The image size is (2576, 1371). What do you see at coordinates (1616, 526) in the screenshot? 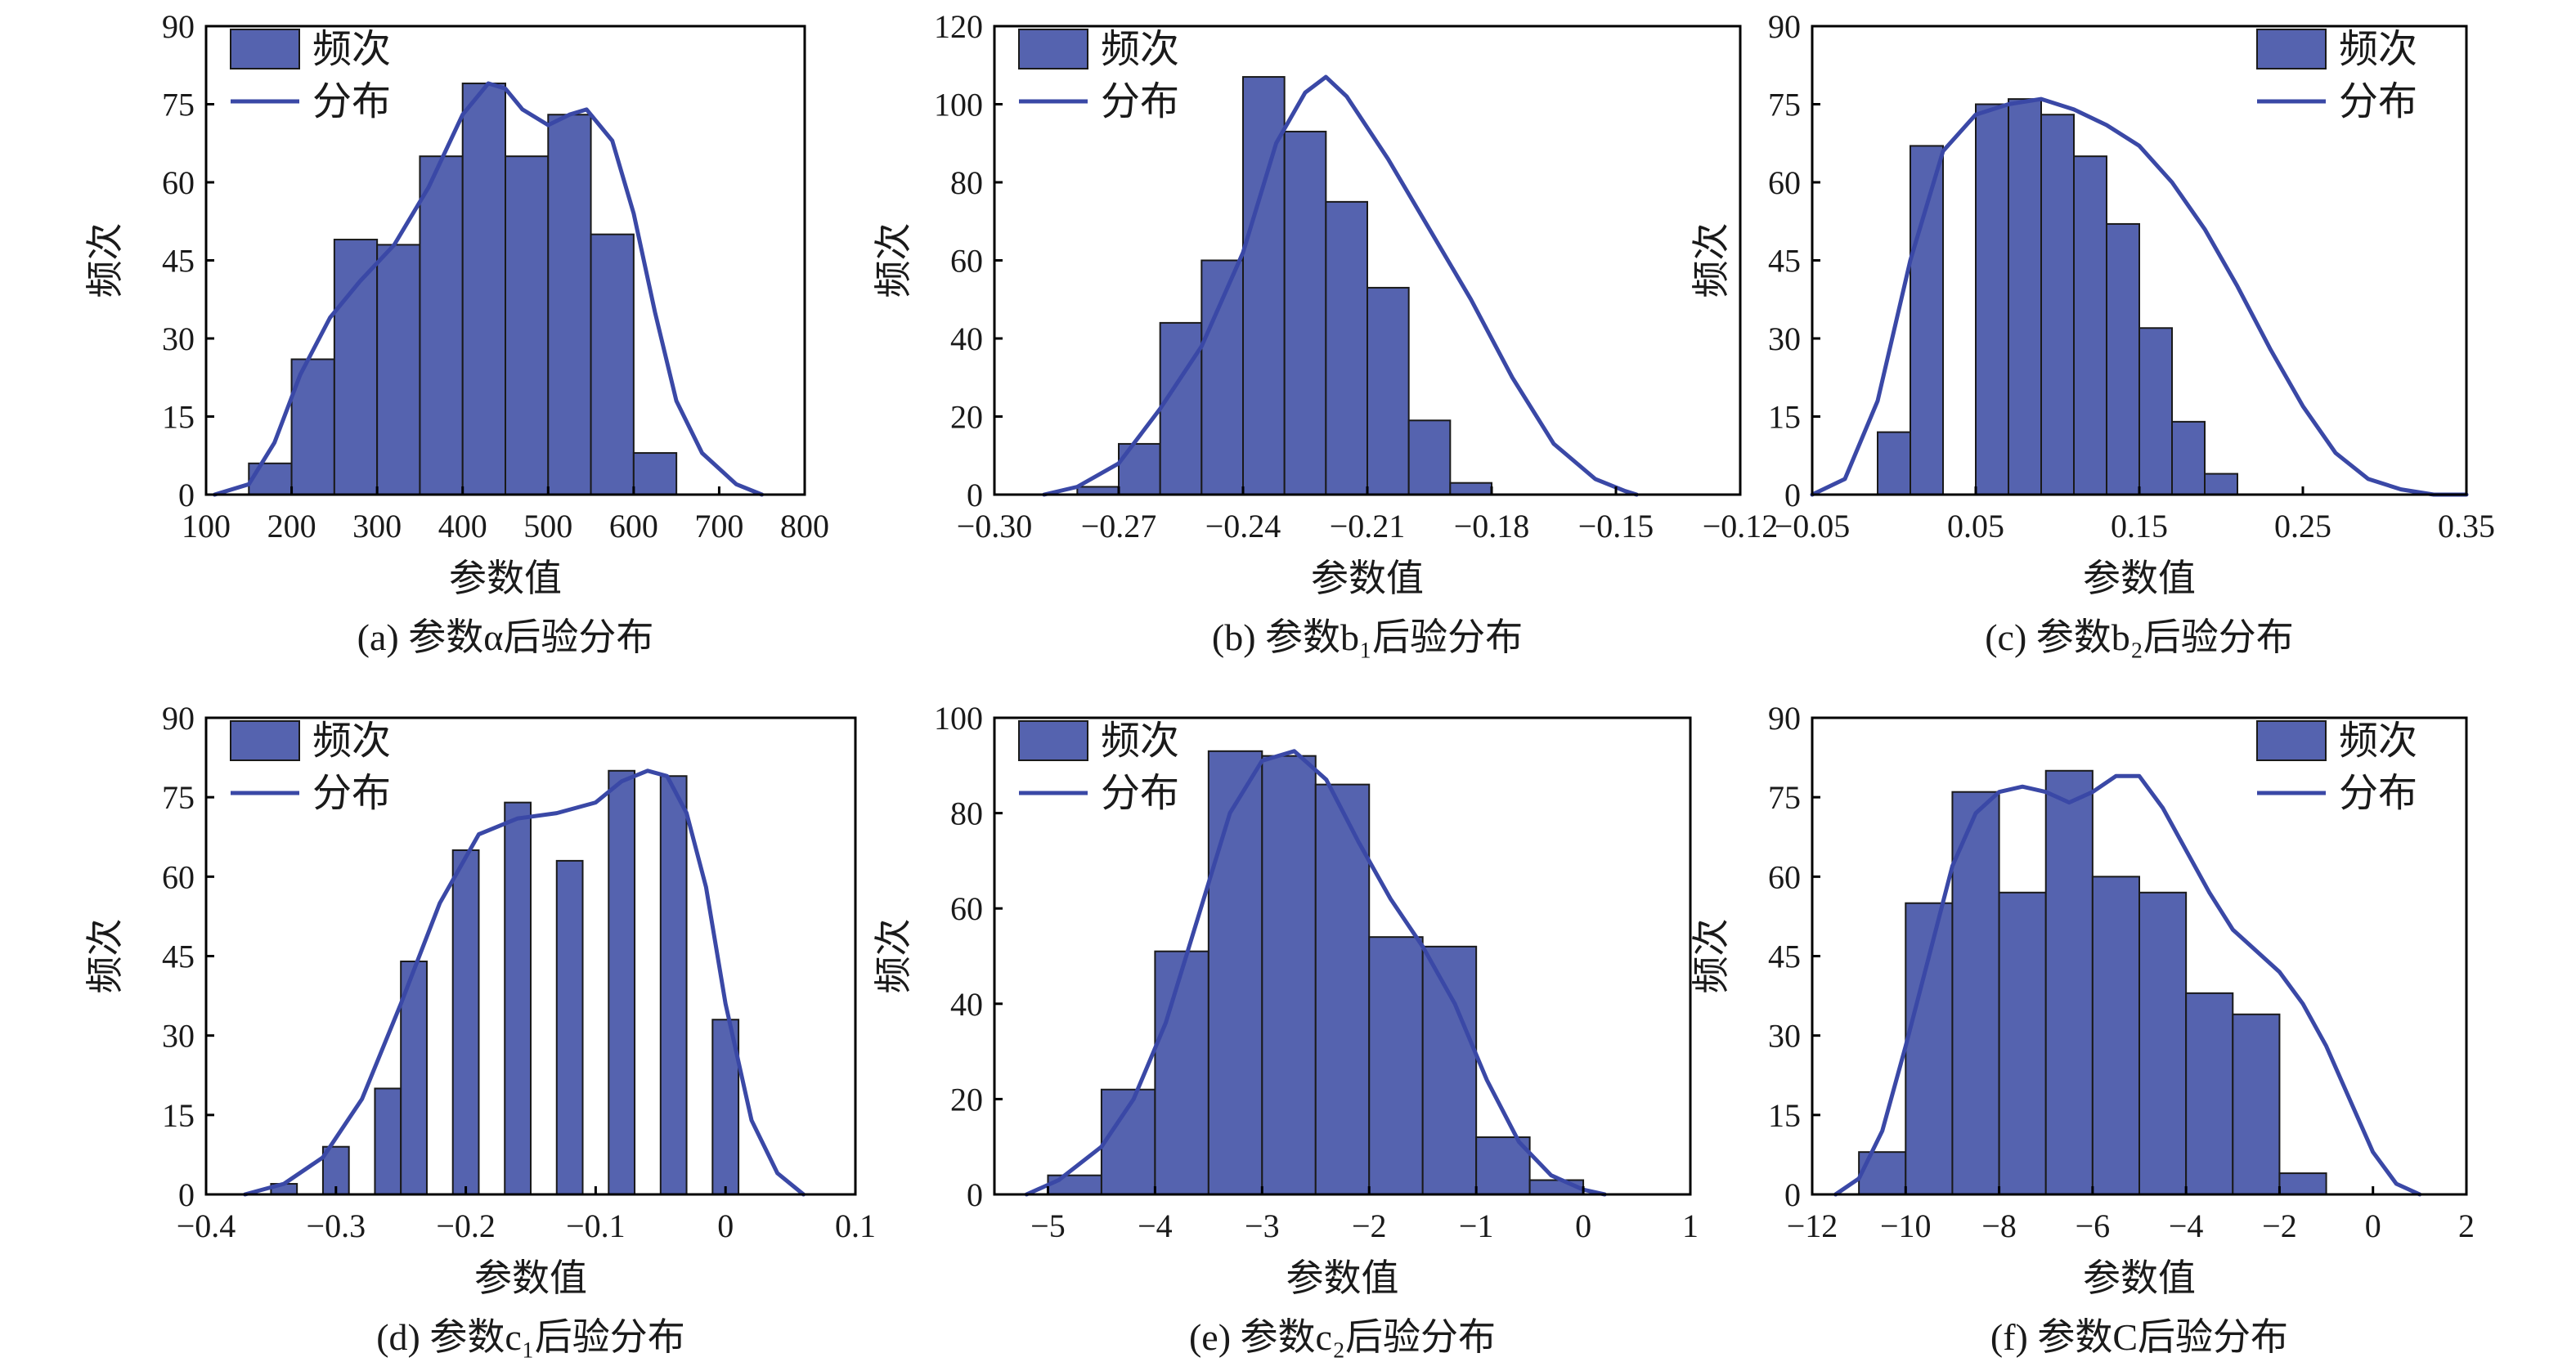
I see `x-tick-label: −0.15` at bounding box center [1616, 526].